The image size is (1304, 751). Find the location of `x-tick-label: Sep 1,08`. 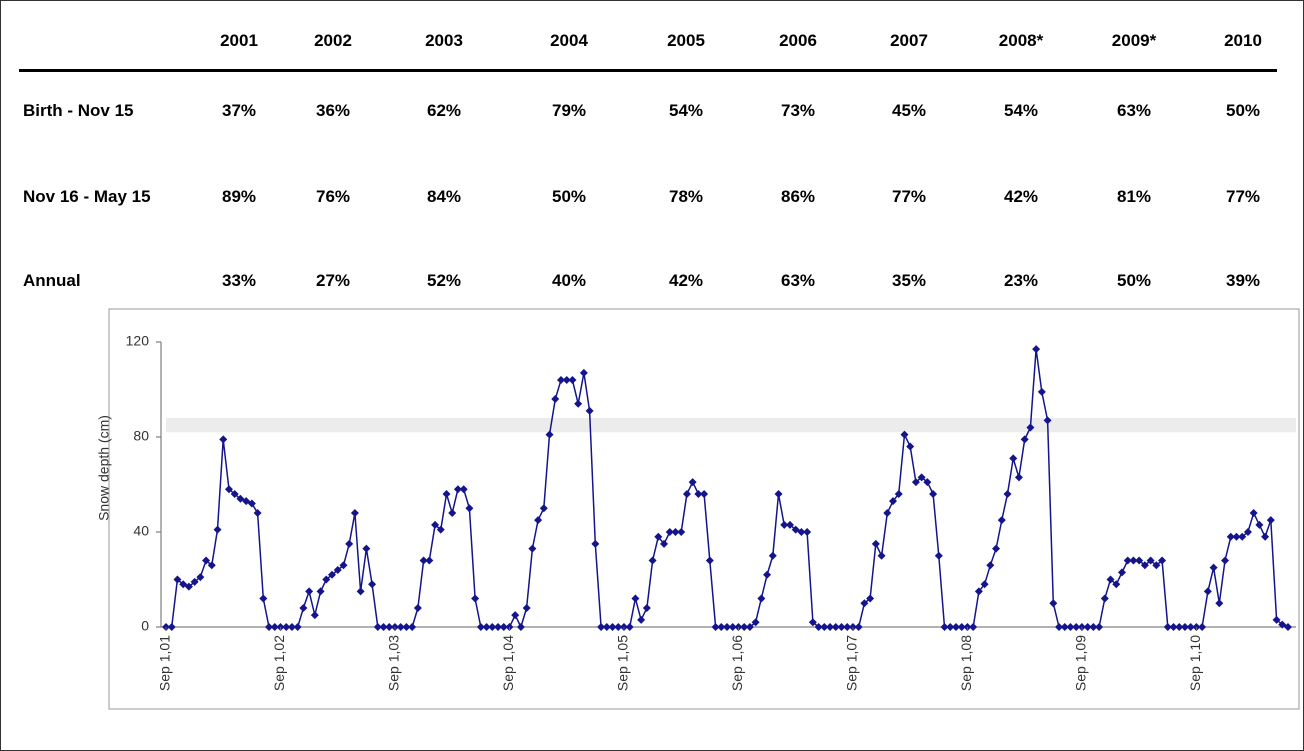

x-tick-label: Sep 1,08 is located at coordinates (966, 663).